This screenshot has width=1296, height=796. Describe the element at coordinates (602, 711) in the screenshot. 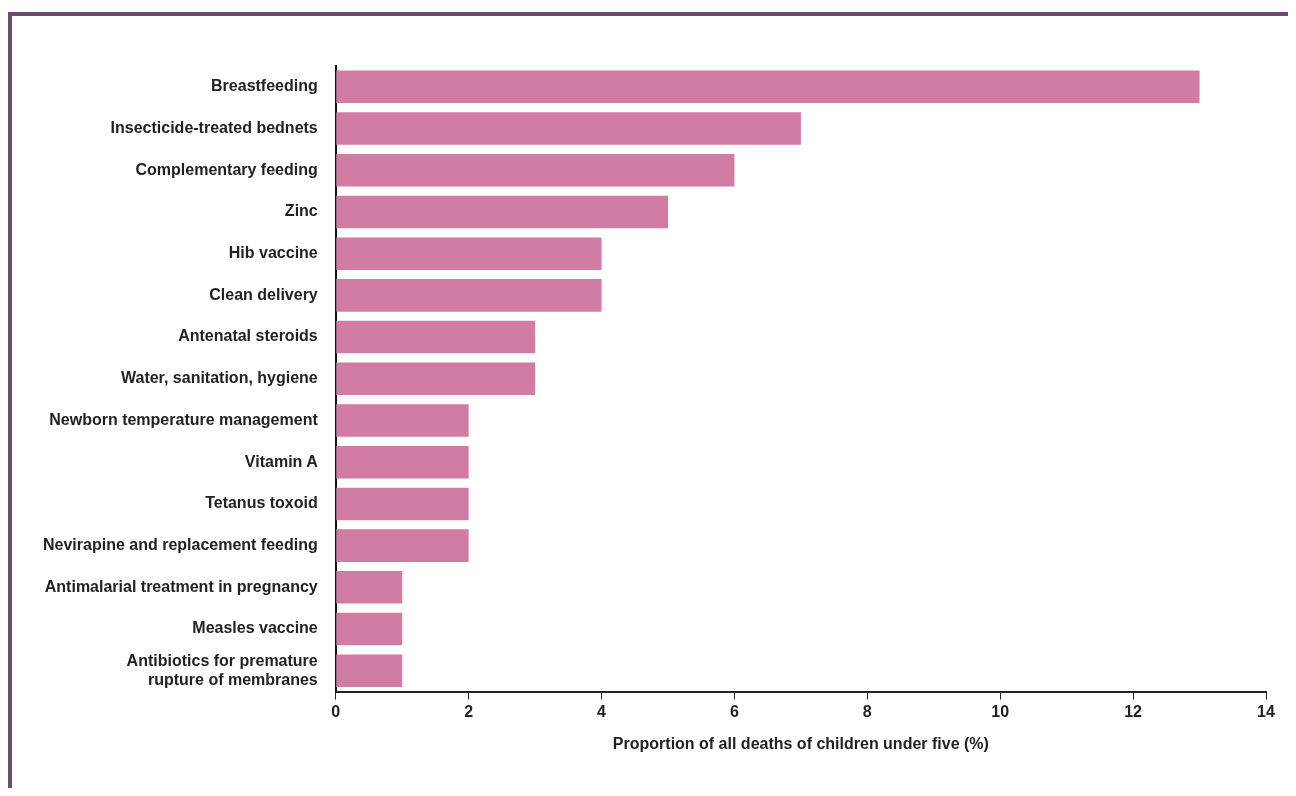

I see `x-tick-label: 4` at that location.